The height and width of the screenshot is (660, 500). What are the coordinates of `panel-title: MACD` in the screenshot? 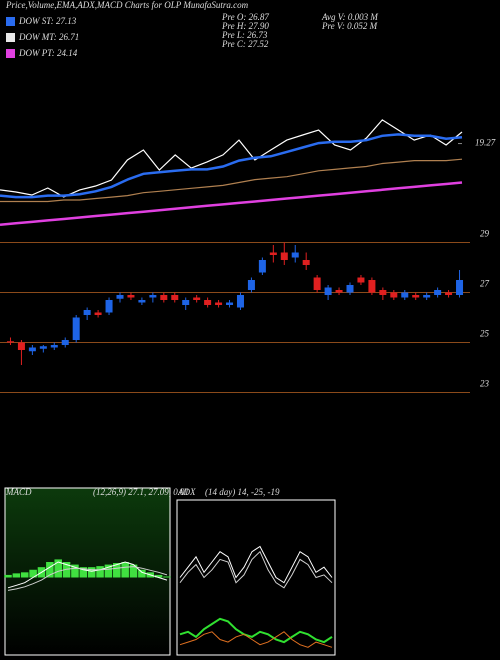 It's located at (18, 492).